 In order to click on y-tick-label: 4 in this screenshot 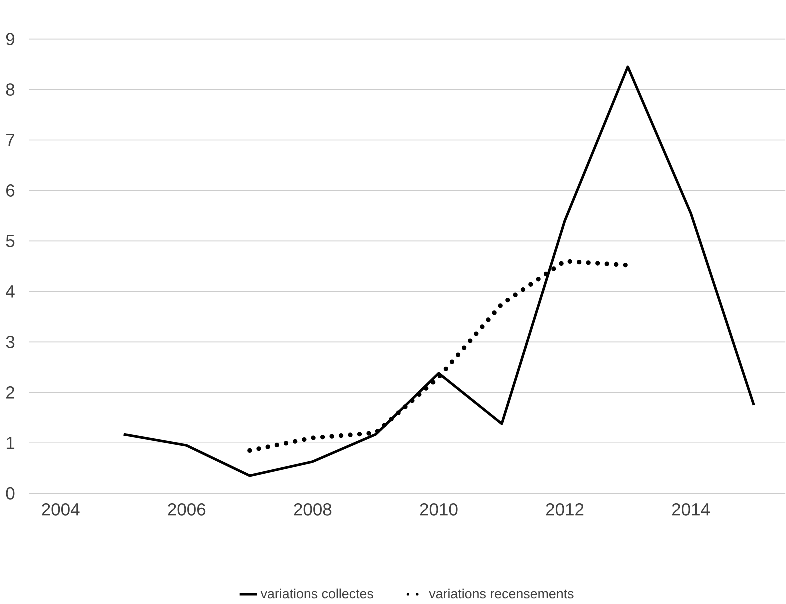, I will do `click(10, 292)`.